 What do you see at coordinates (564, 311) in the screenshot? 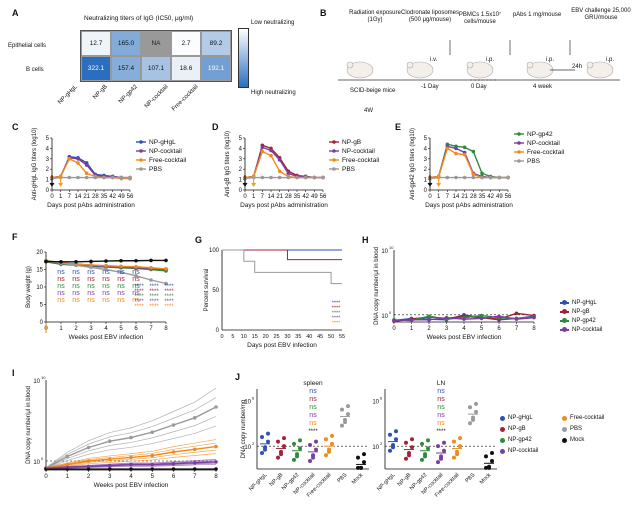
I see `legend-swatch` at bounding box center [564, 311].